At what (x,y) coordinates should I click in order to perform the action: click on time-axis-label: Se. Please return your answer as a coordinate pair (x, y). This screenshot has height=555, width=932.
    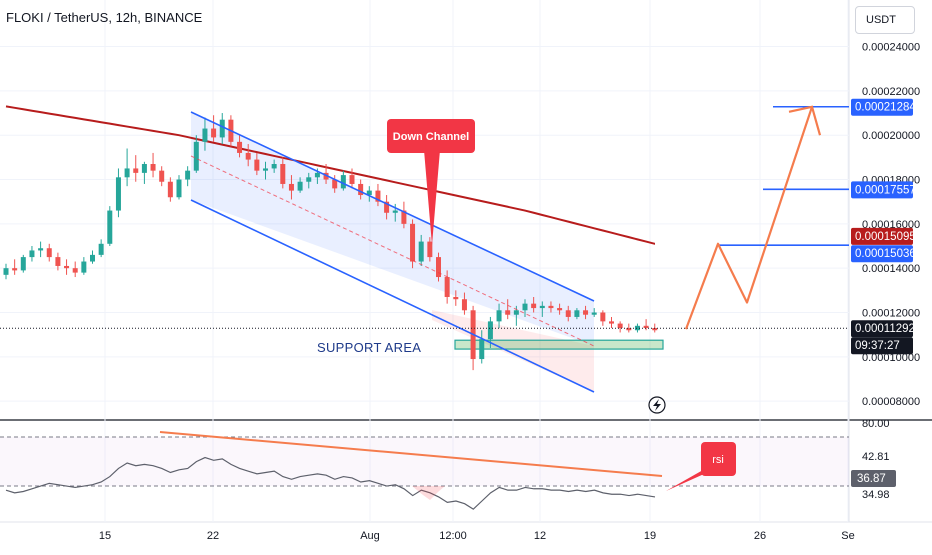
    Looking at the image, I should click on (847, 536).